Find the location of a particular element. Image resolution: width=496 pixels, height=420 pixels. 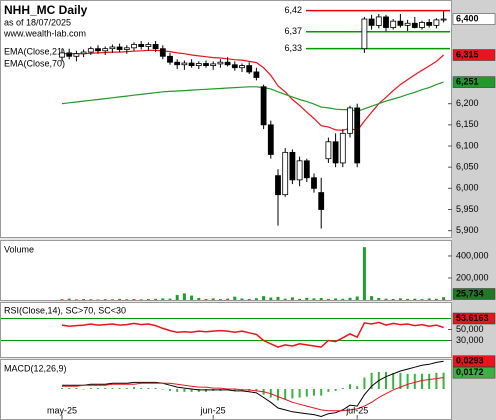

level-label: 6,42 is located at coordinates (293, 10).